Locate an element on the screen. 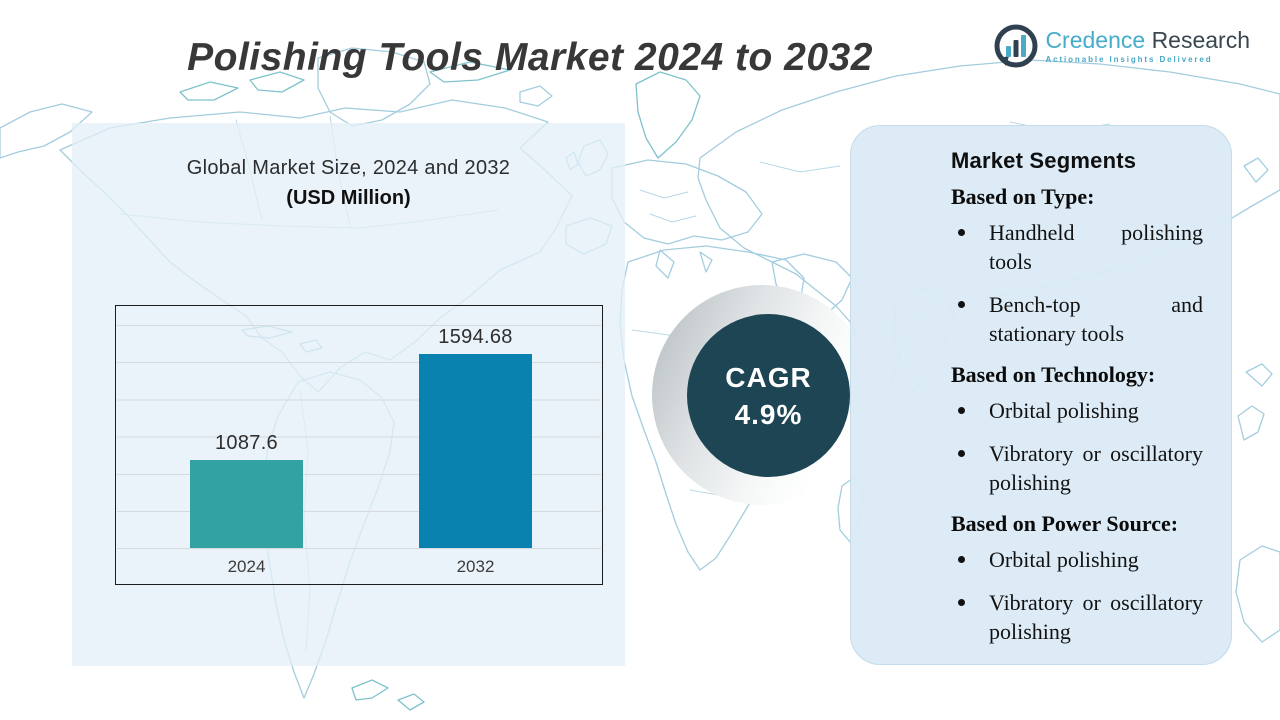  segment-heading-technology: Based on Technology: is located at coordinates (1053, 374).